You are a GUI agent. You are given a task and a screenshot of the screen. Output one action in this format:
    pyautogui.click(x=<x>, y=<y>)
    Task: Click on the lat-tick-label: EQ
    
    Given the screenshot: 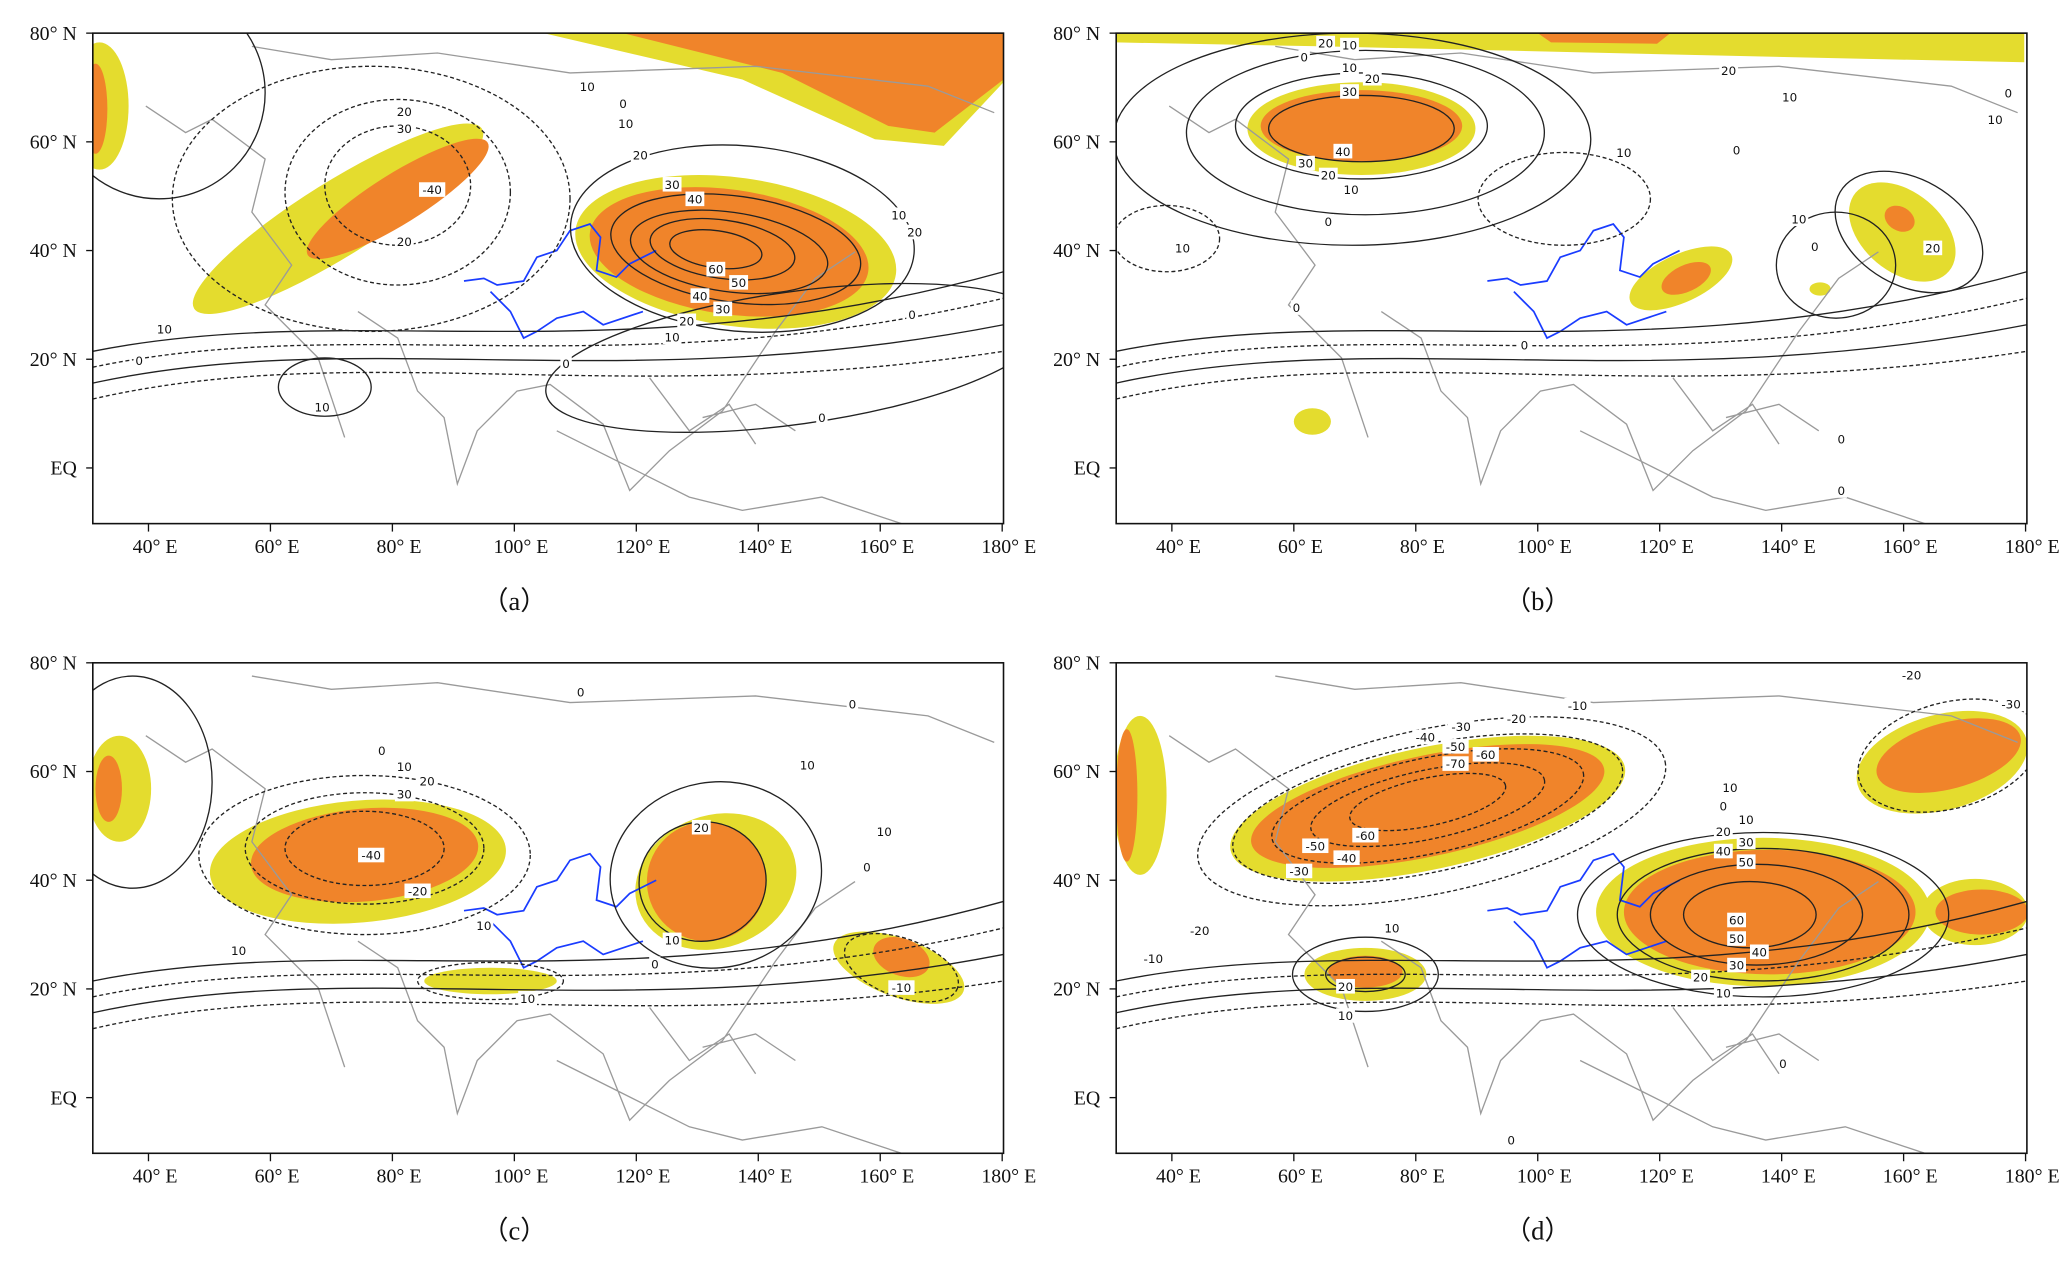 What is the action you would take?
    pyautogui.click(x=63, y=1098)
    